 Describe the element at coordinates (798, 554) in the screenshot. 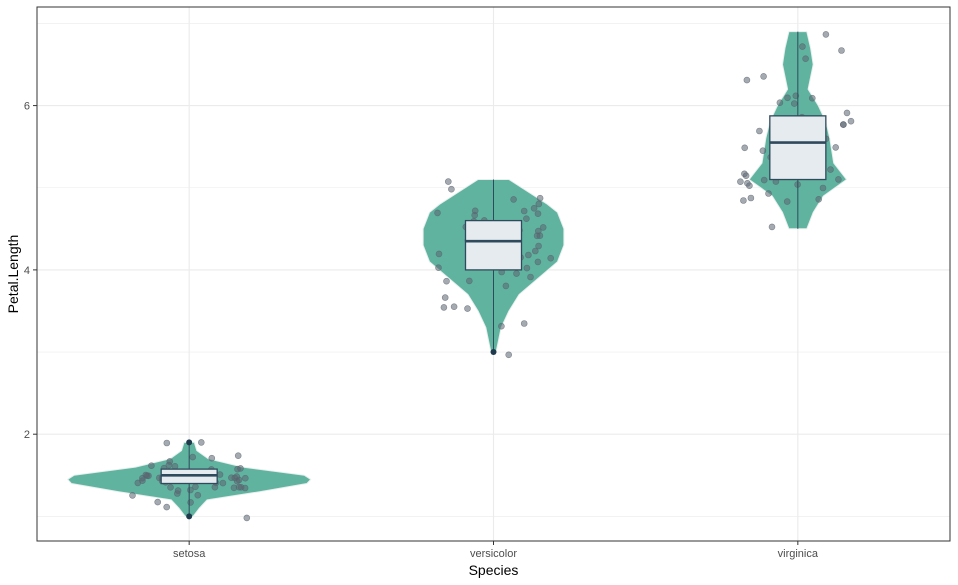

I see `x-tick-label: virginica` at that location.